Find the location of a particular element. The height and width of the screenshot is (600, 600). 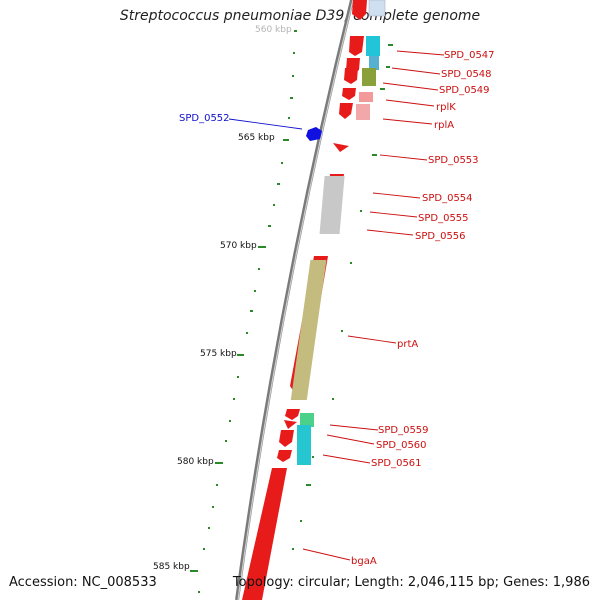

gene-arrow-rpla is located at coordinates (346, 111).